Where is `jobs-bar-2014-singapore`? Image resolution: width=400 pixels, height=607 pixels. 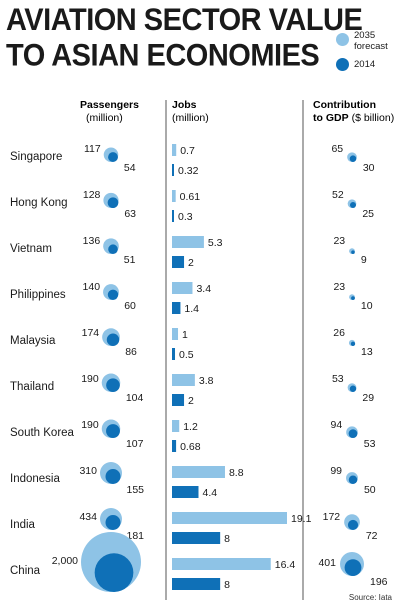 jobs-bar-2014-singapore is located at coordinates (173, 170).